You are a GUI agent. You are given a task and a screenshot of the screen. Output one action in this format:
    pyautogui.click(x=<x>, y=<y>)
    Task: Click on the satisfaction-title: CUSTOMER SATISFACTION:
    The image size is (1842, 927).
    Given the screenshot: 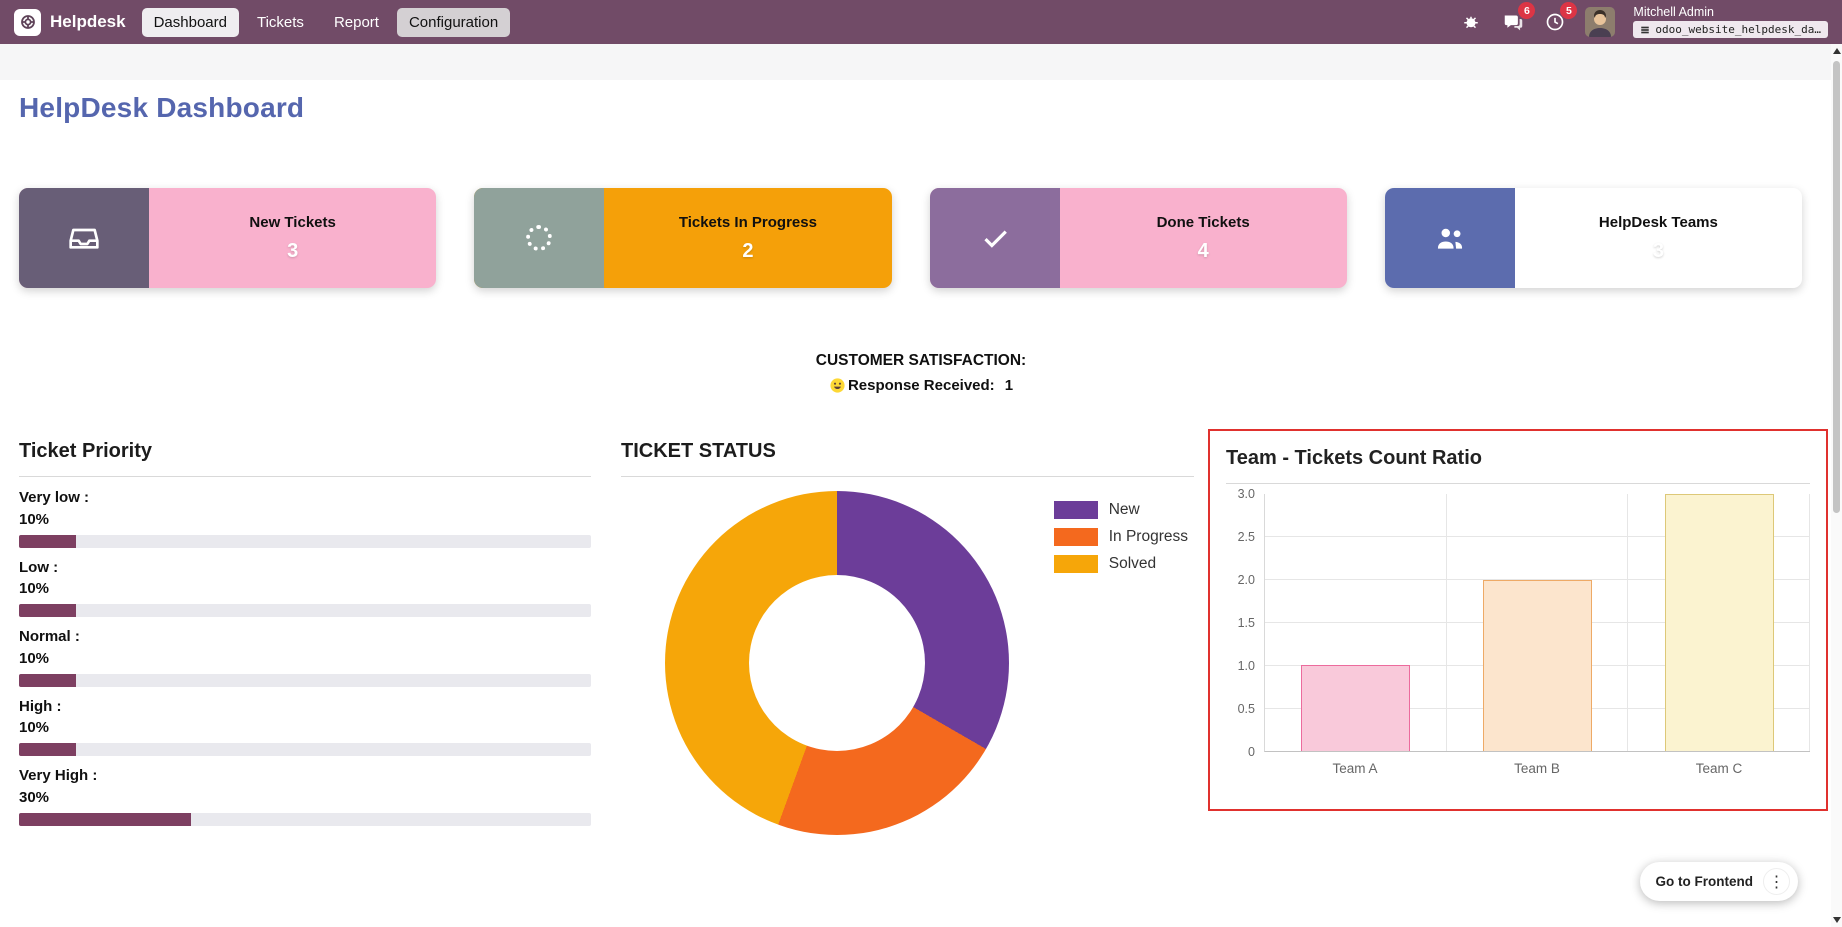 What is the action you would take?
    pyautogui.click(x=921, y=360)
    